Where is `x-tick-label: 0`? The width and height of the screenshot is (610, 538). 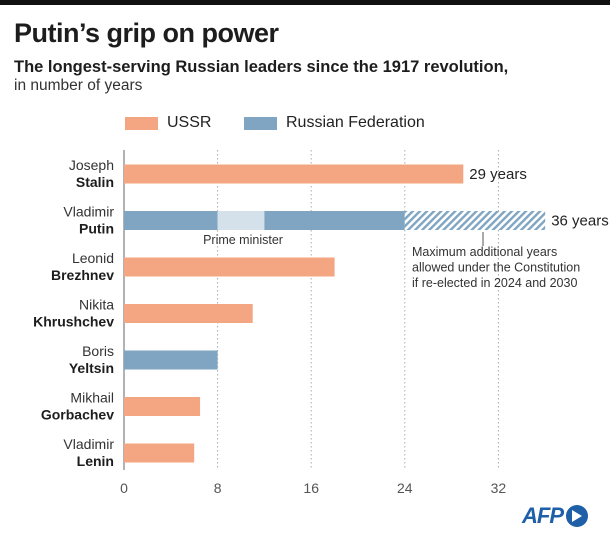 x-tick-label: 0 is located at coordinates (124, 488).